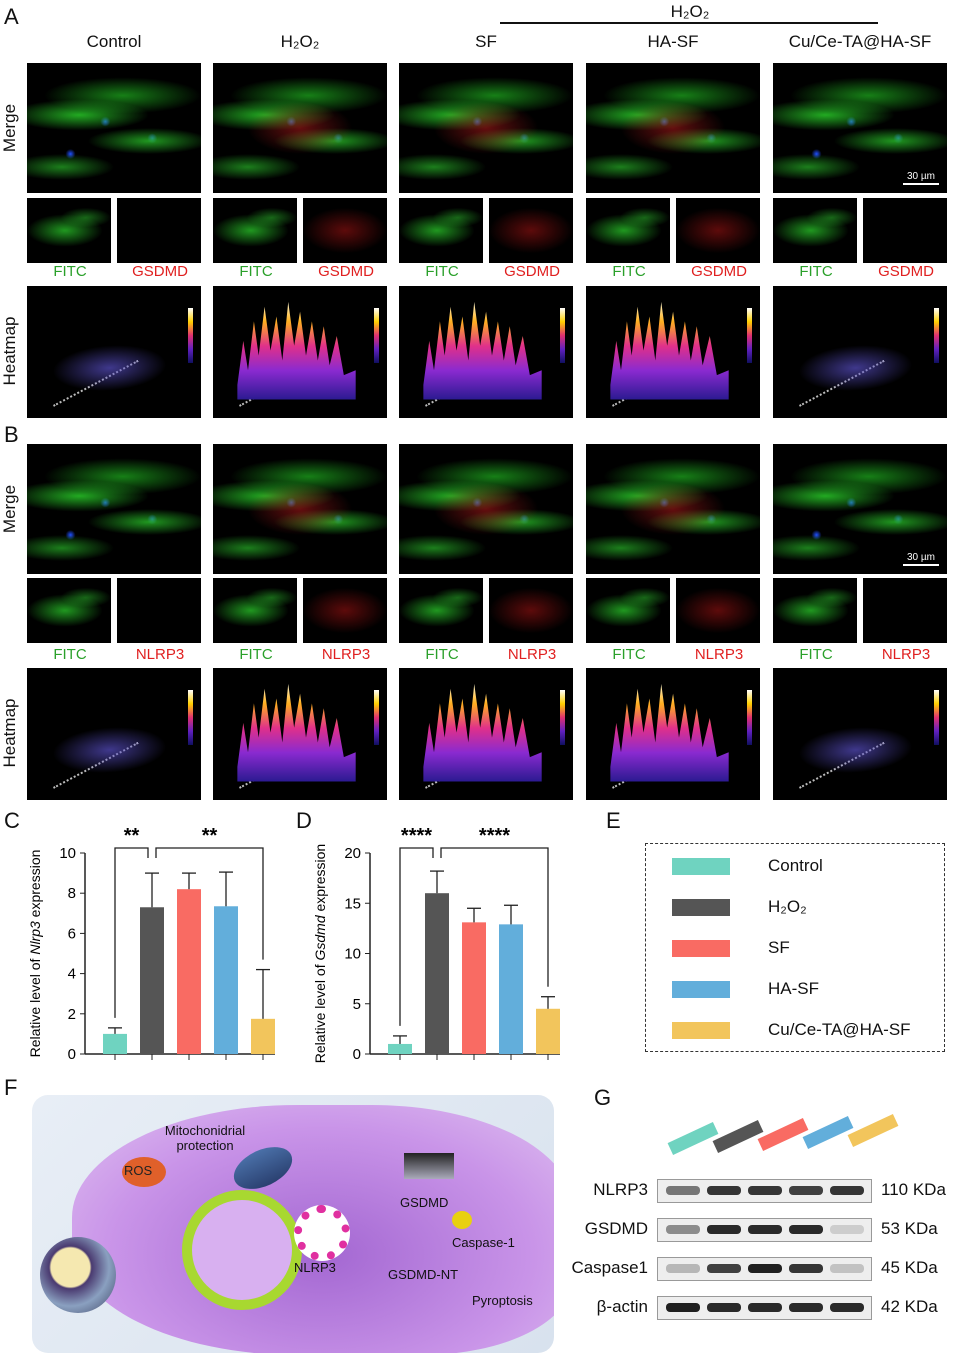  What do you see at coordinates (802, 907) in the screenshot?
I see `legend-item: H₂O₂` at bounding box center [802, 907].